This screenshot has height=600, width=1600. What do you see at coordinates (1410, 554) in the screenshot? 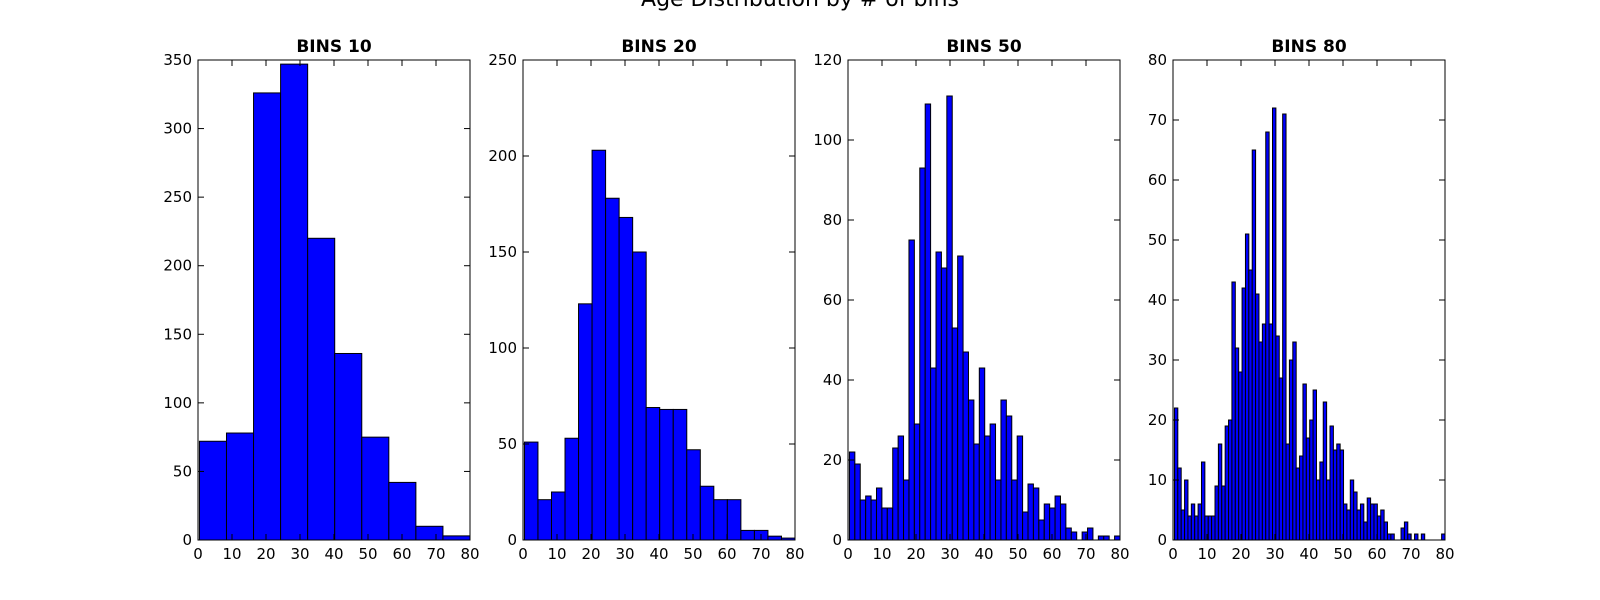
I see `panel-4-xtick-label: 70` at bounding box center [1410, 554].